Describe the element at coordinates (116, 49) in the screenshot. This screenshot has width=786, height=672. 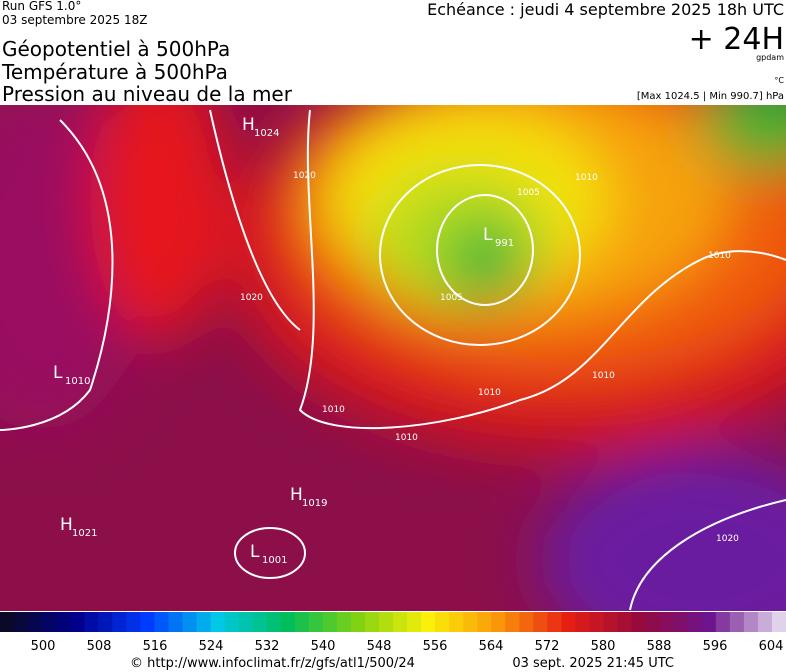
I see `title: Géopotentiel à 500hPa` at that location.